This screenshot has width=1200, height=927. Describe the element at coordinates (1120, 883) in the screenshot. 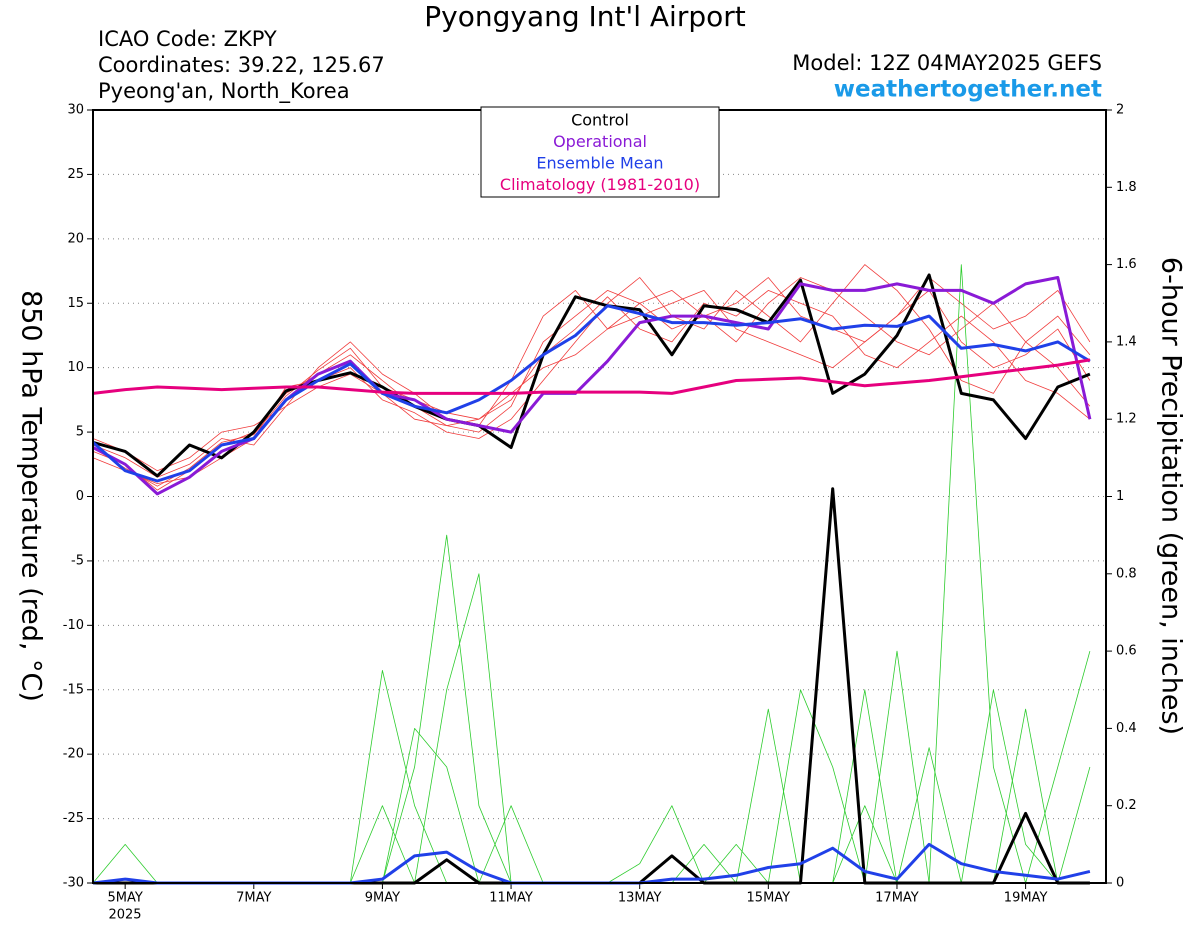

I see `y2-tick-label: 0` at that location.